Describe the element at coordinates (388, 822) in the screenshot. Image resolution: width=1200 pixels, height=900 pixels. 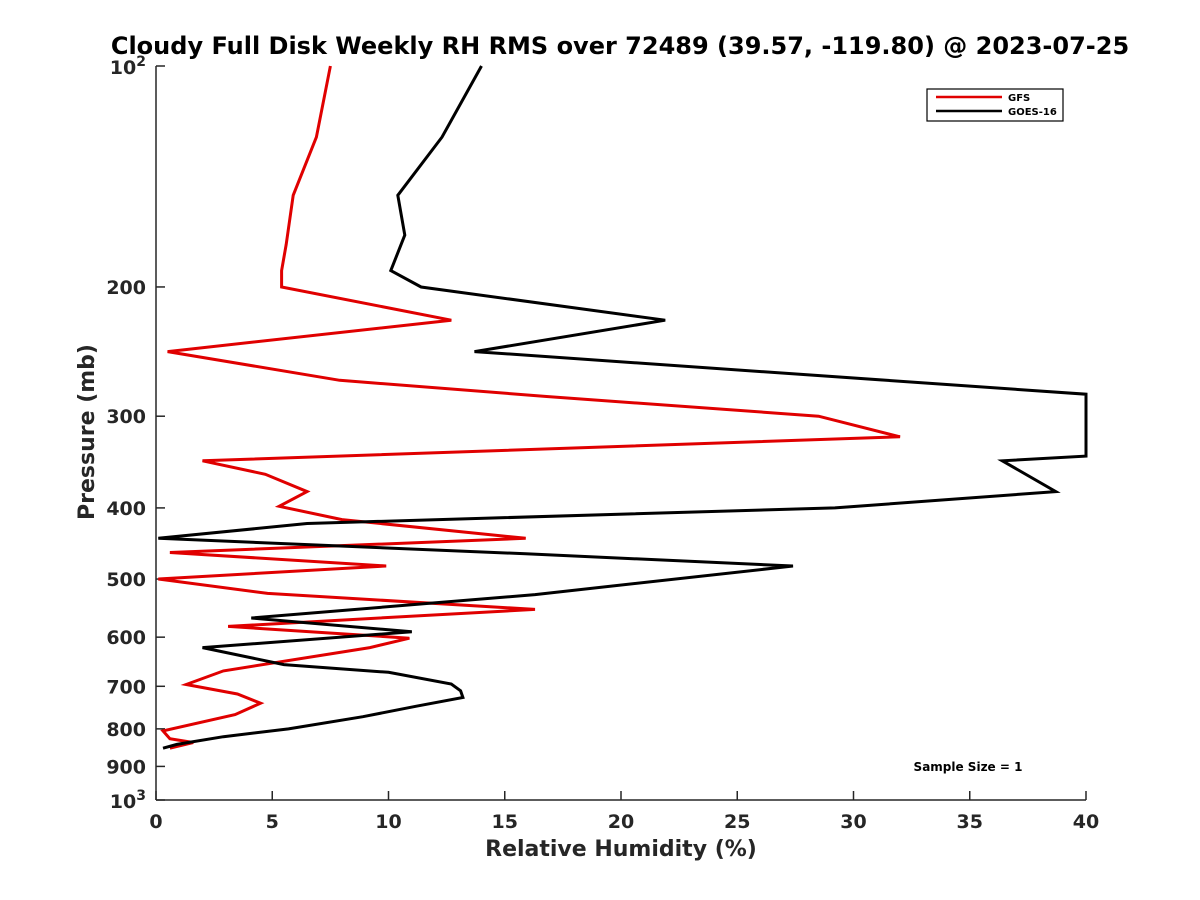
I see `x-tick-label: 10` at that location.